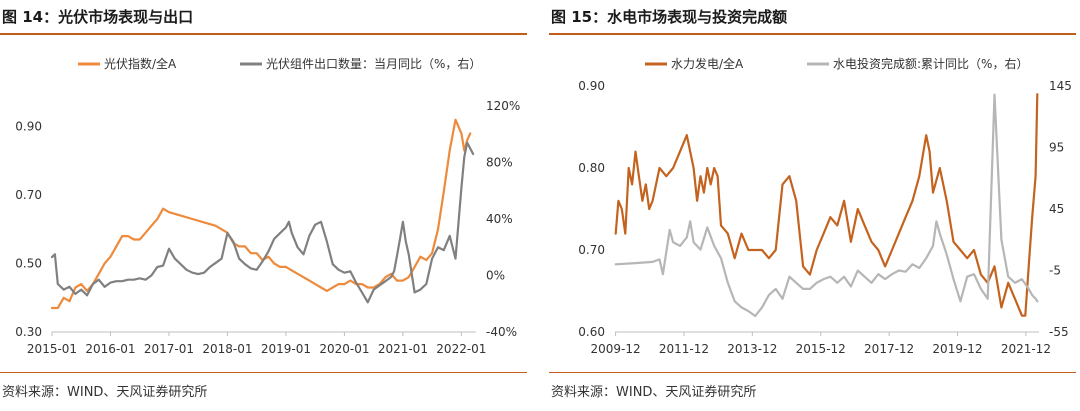 The image size is (1080, 411). Describe the element at coordinates (98, 17) in the screenshot. I see `chart-title: 图 14：光伏市场表现与出口` at that location.